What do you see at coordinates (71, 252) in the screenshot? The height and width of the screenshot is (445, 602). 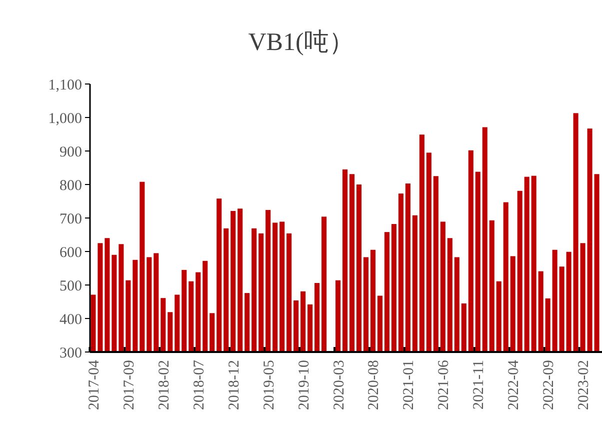 I see `y-tick-label: 600` at bounding box center [71, 252].